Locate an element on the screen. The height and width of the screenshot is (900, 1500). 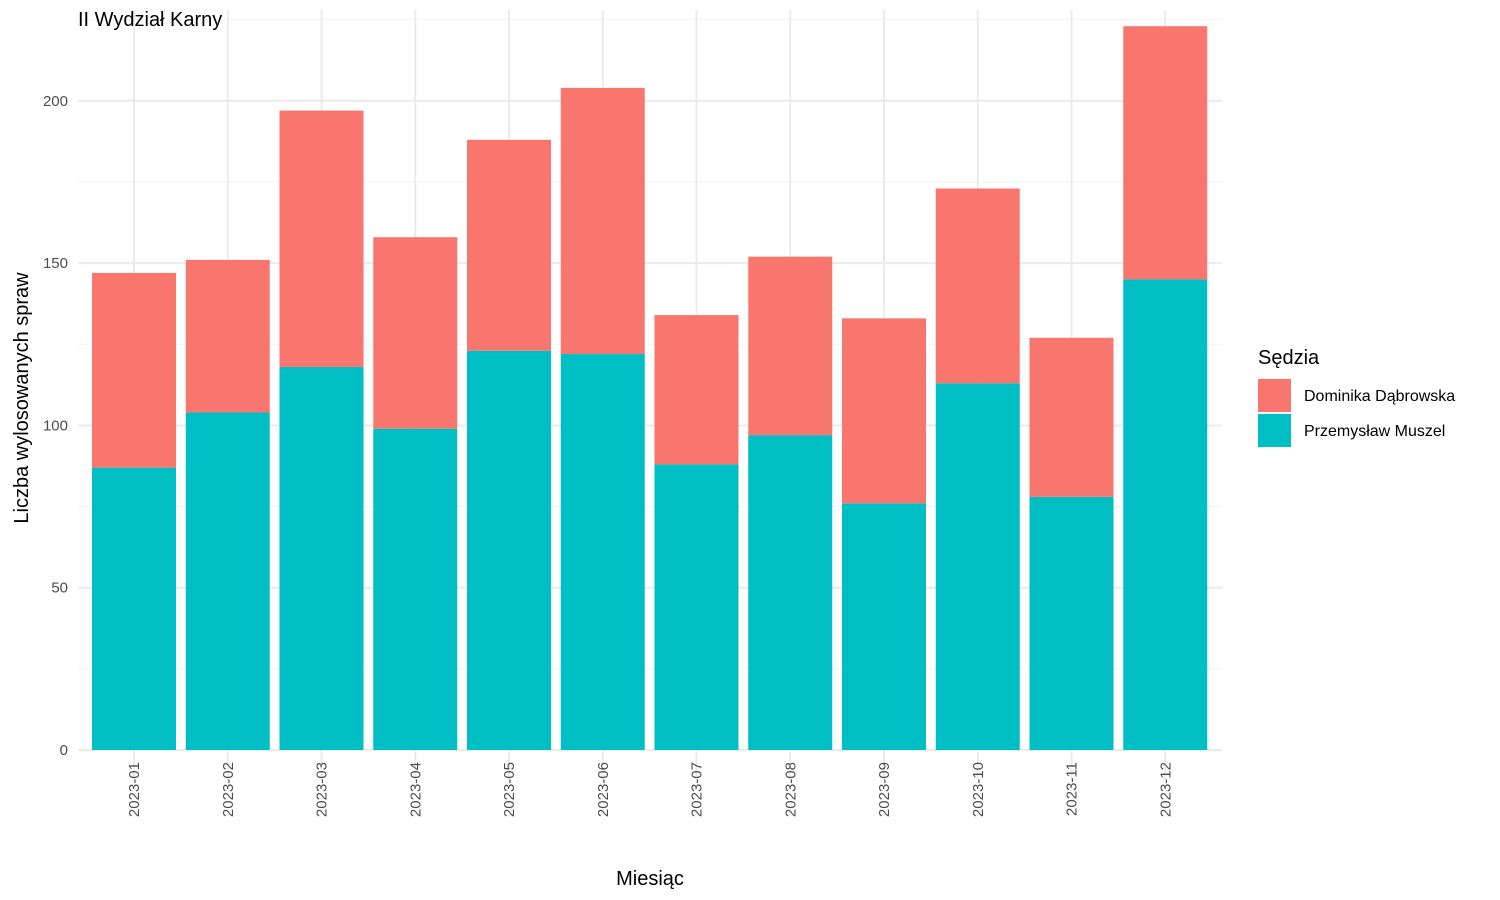
y-axis-ticks: 0 50 100 150 200 is located at coordinates (55, 426).